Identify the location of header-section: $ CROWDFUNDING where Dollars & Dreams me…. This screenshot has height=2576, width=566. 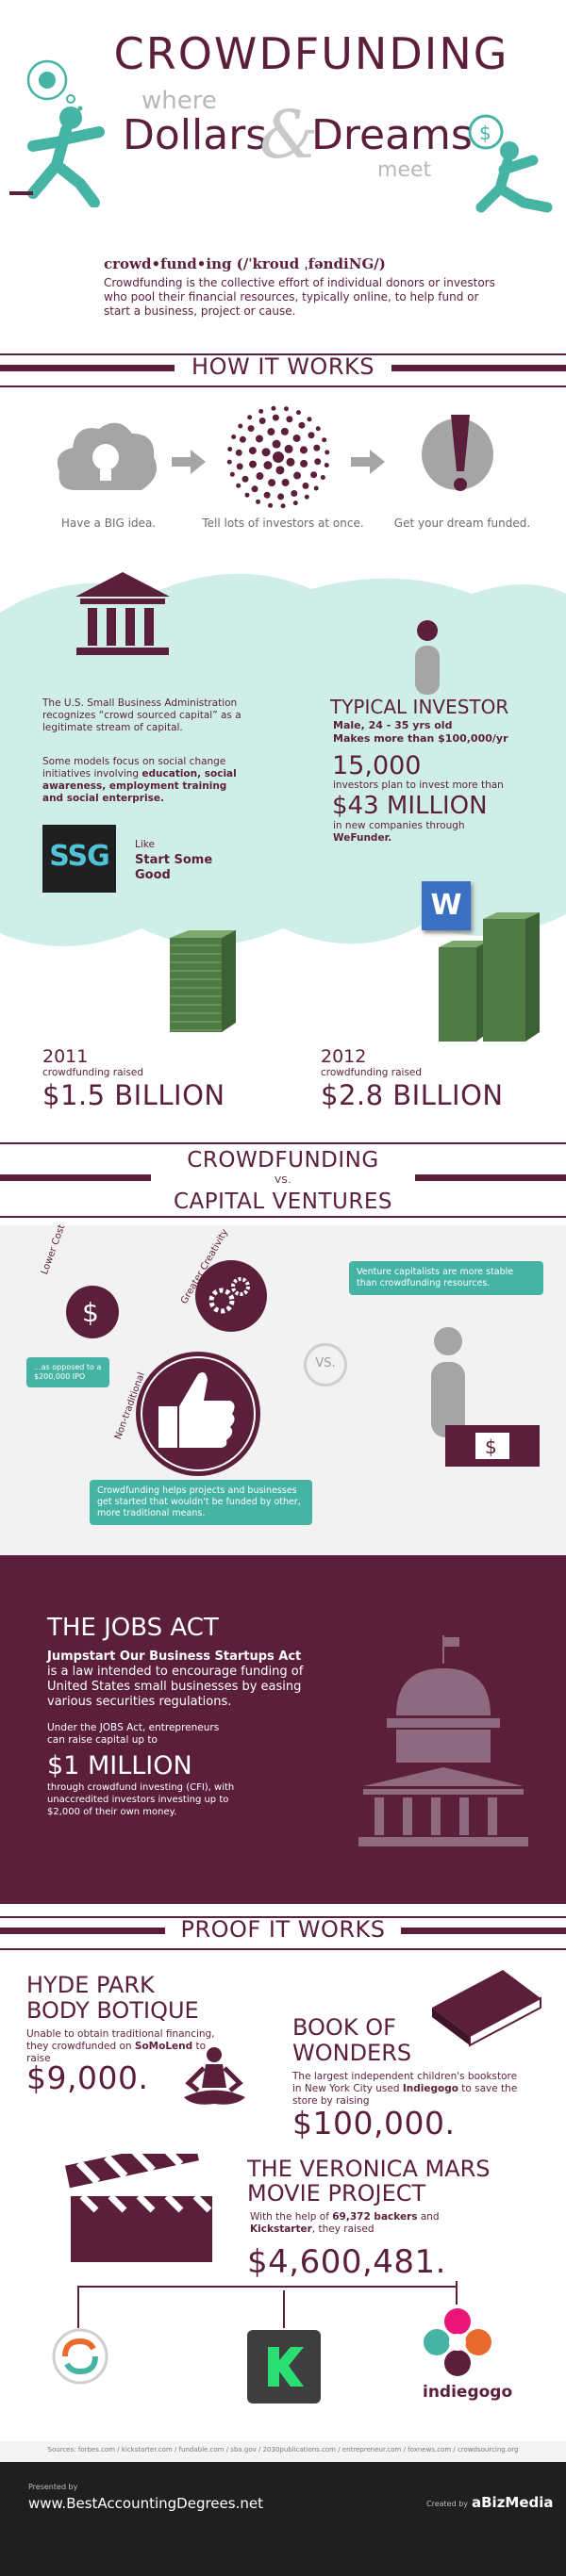
(283, 125).